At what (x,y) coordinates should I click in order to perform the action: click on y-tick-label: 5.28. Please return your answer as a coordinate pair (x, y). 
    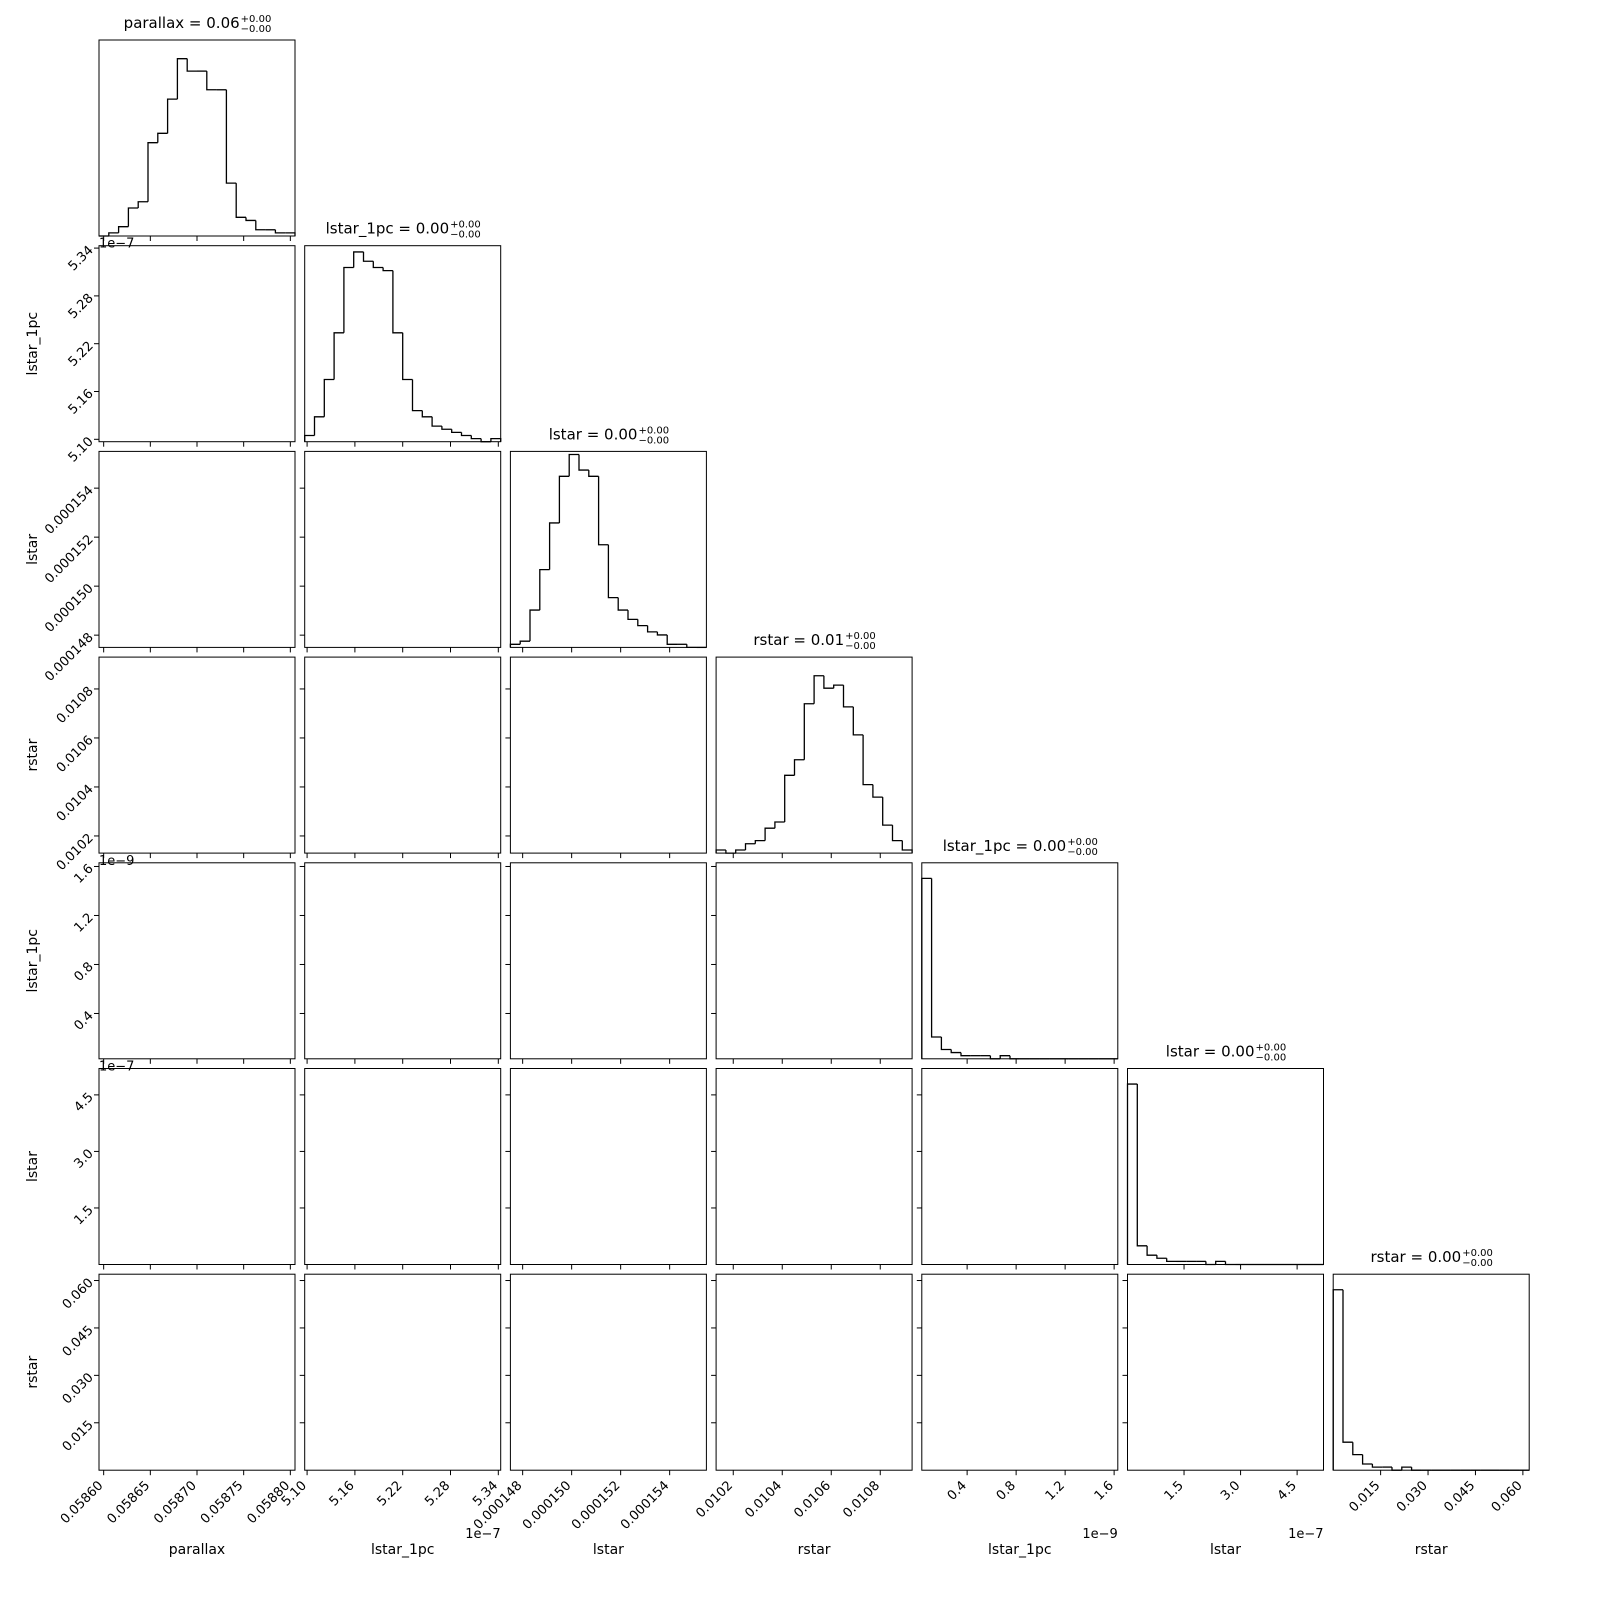
    Looking at the image, I should click on (81, 306).